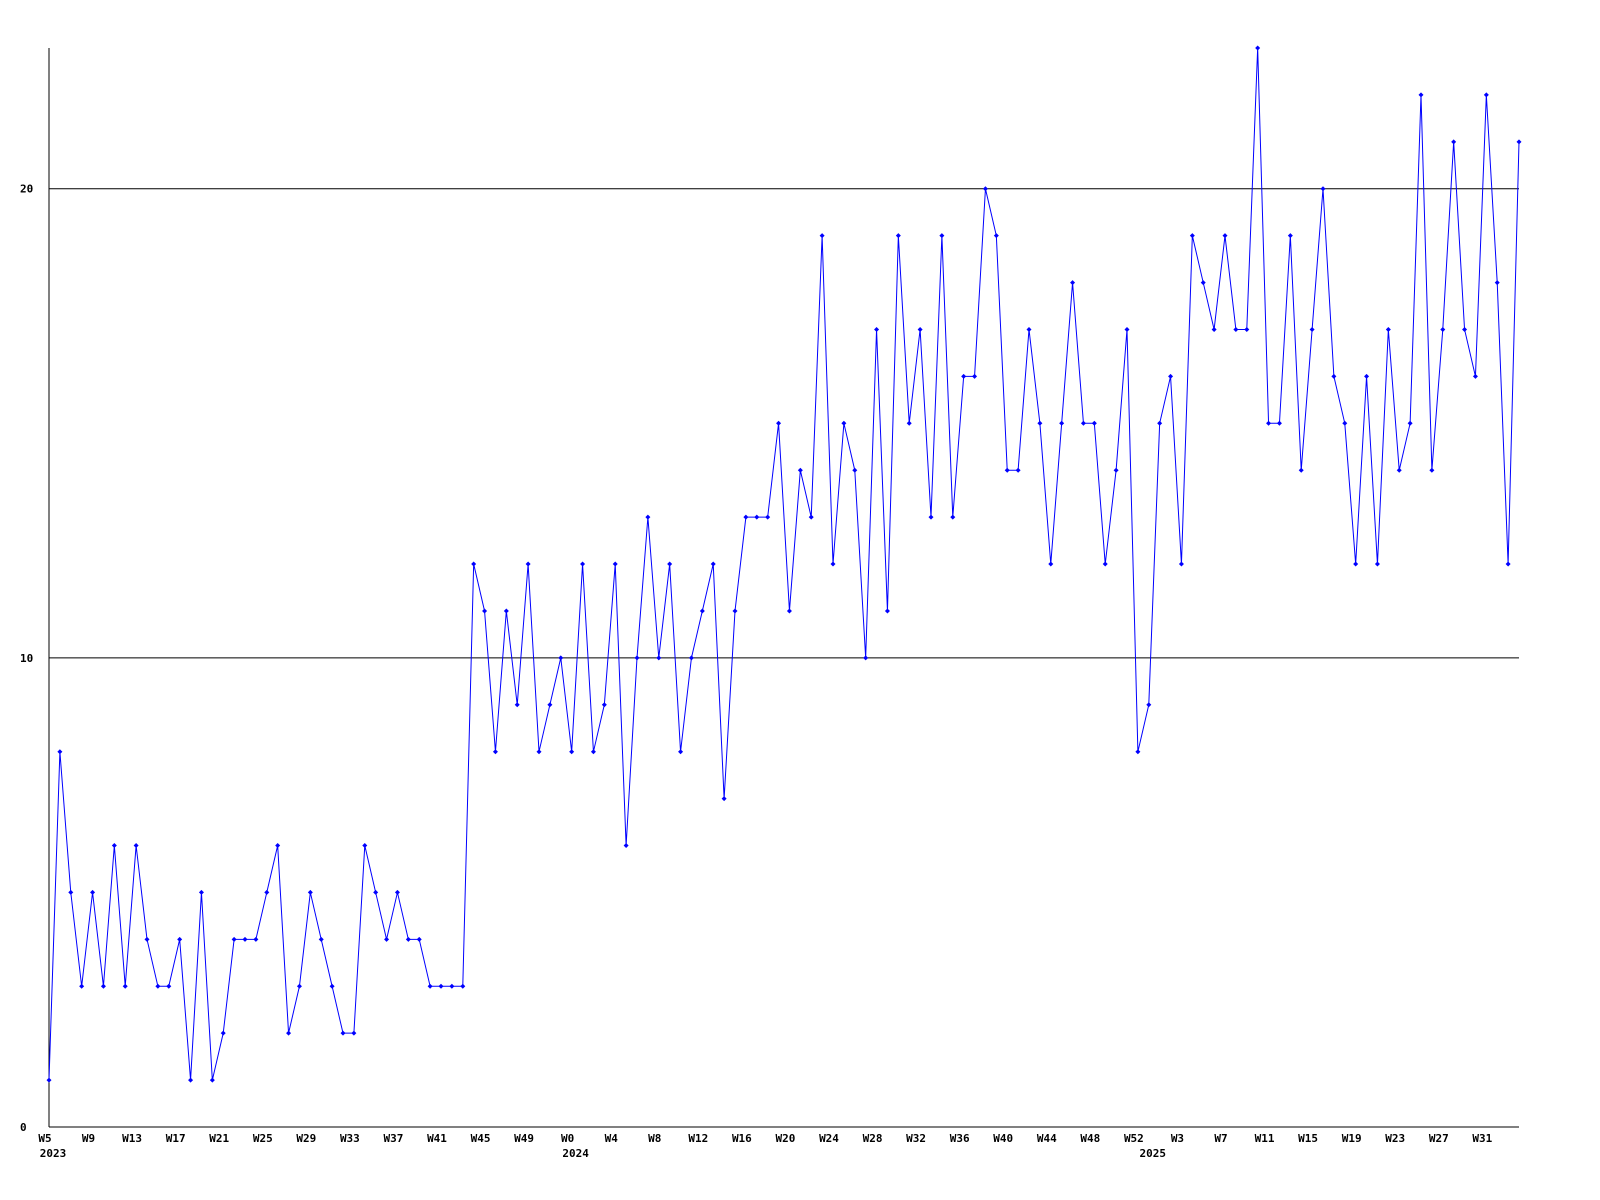  Describe the element at coordinates (1090, 1138) in the screenshot. I see `x-tick-label: W48` at that location.